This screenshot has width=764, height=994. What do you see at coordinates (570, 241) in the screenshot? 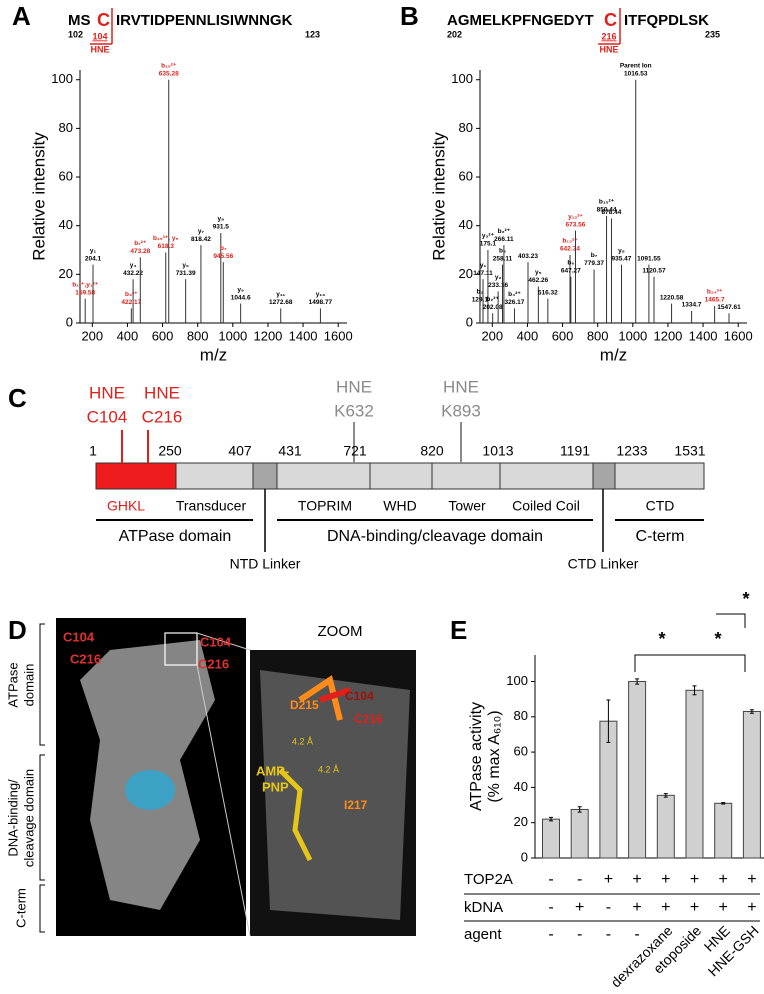
I see `peak-ion: b₁₃²⁺` at bounding box center [570, 241].